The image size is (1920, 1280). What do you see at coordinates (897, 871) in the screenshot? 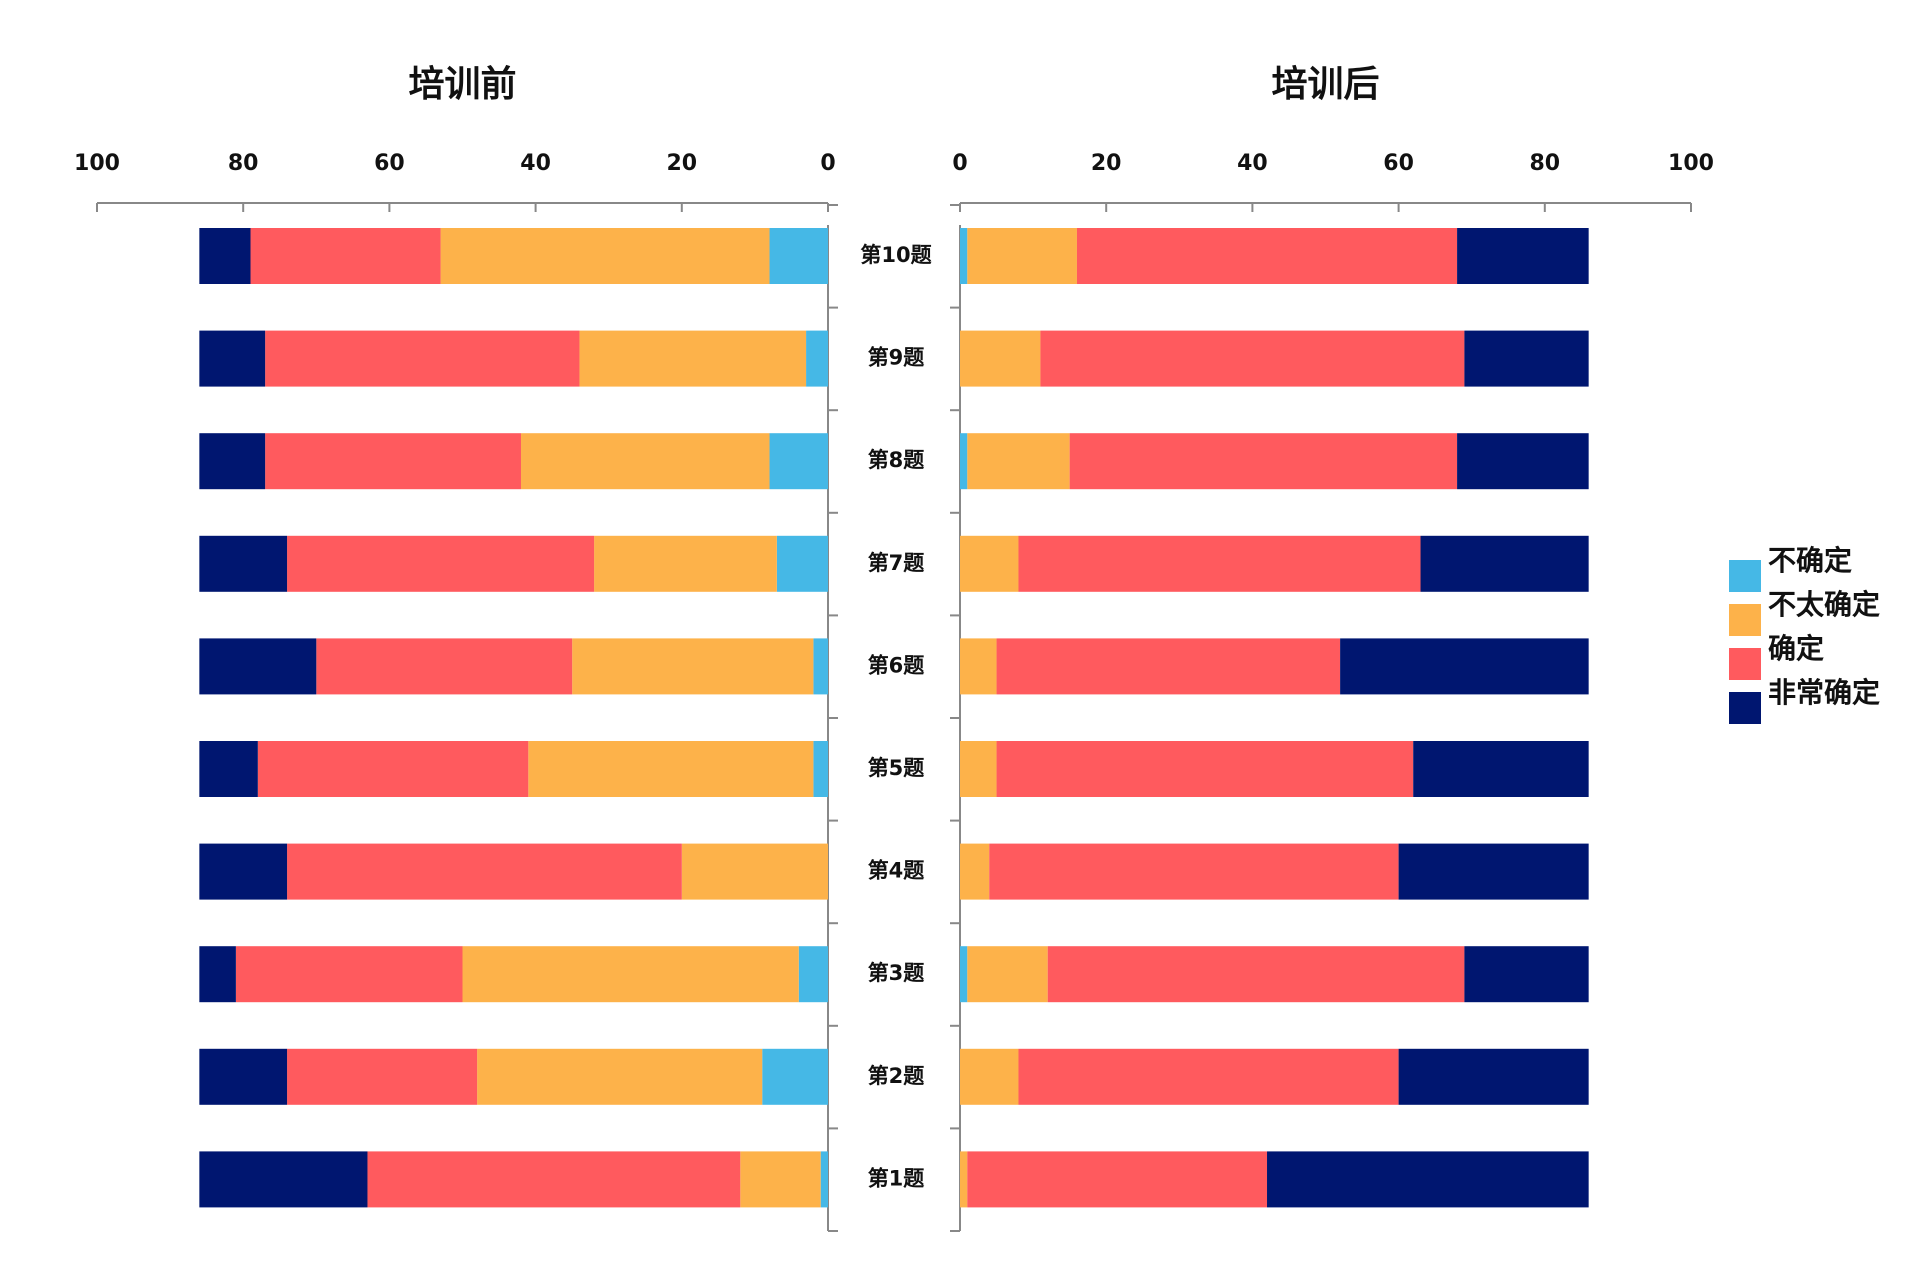
I see `category-label: 第4题` at bounding box center [897, 871].